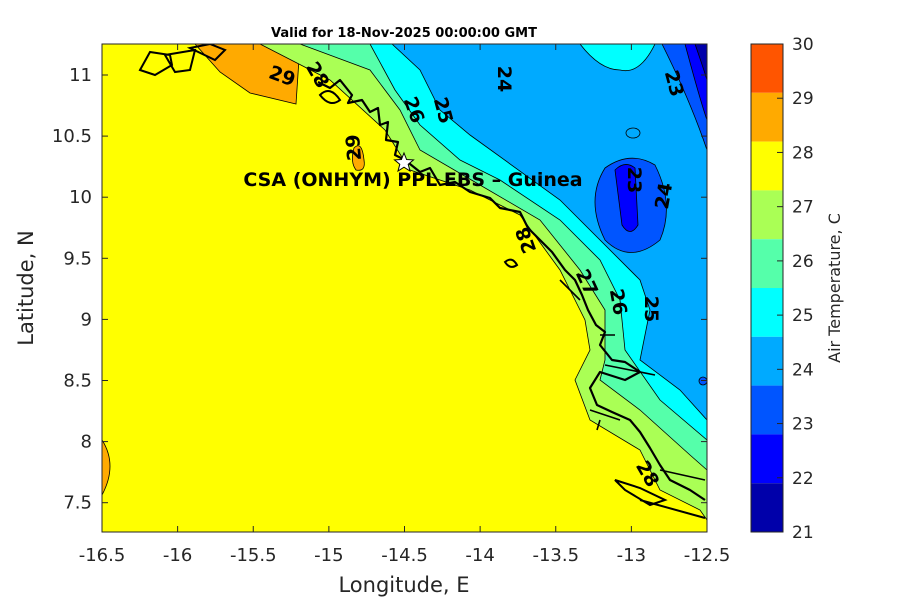 The image size is (900, 600). I want to click on colorbar-tick-label: 22, so click(803, 479).